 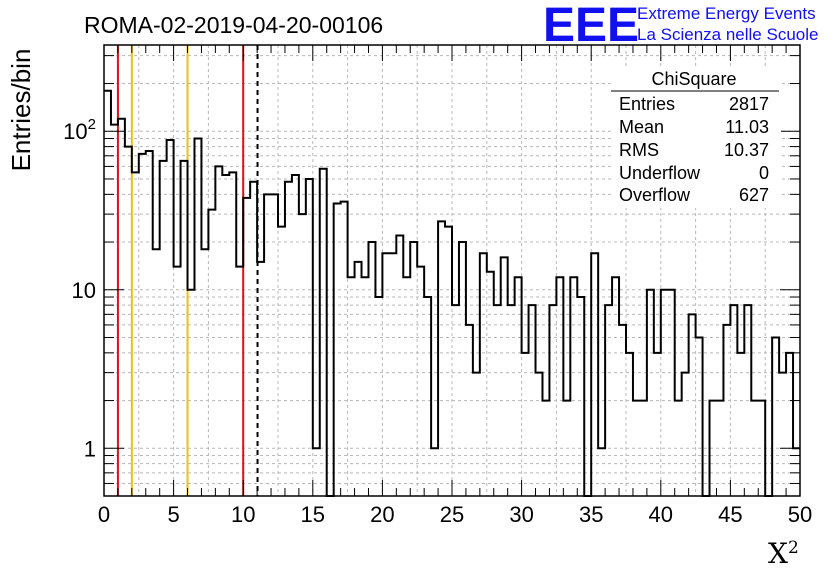 What do you see at coordinates (382, 514) in the screenshot?
I see `x-tick-label: 20` at bounding box center [382, 514].